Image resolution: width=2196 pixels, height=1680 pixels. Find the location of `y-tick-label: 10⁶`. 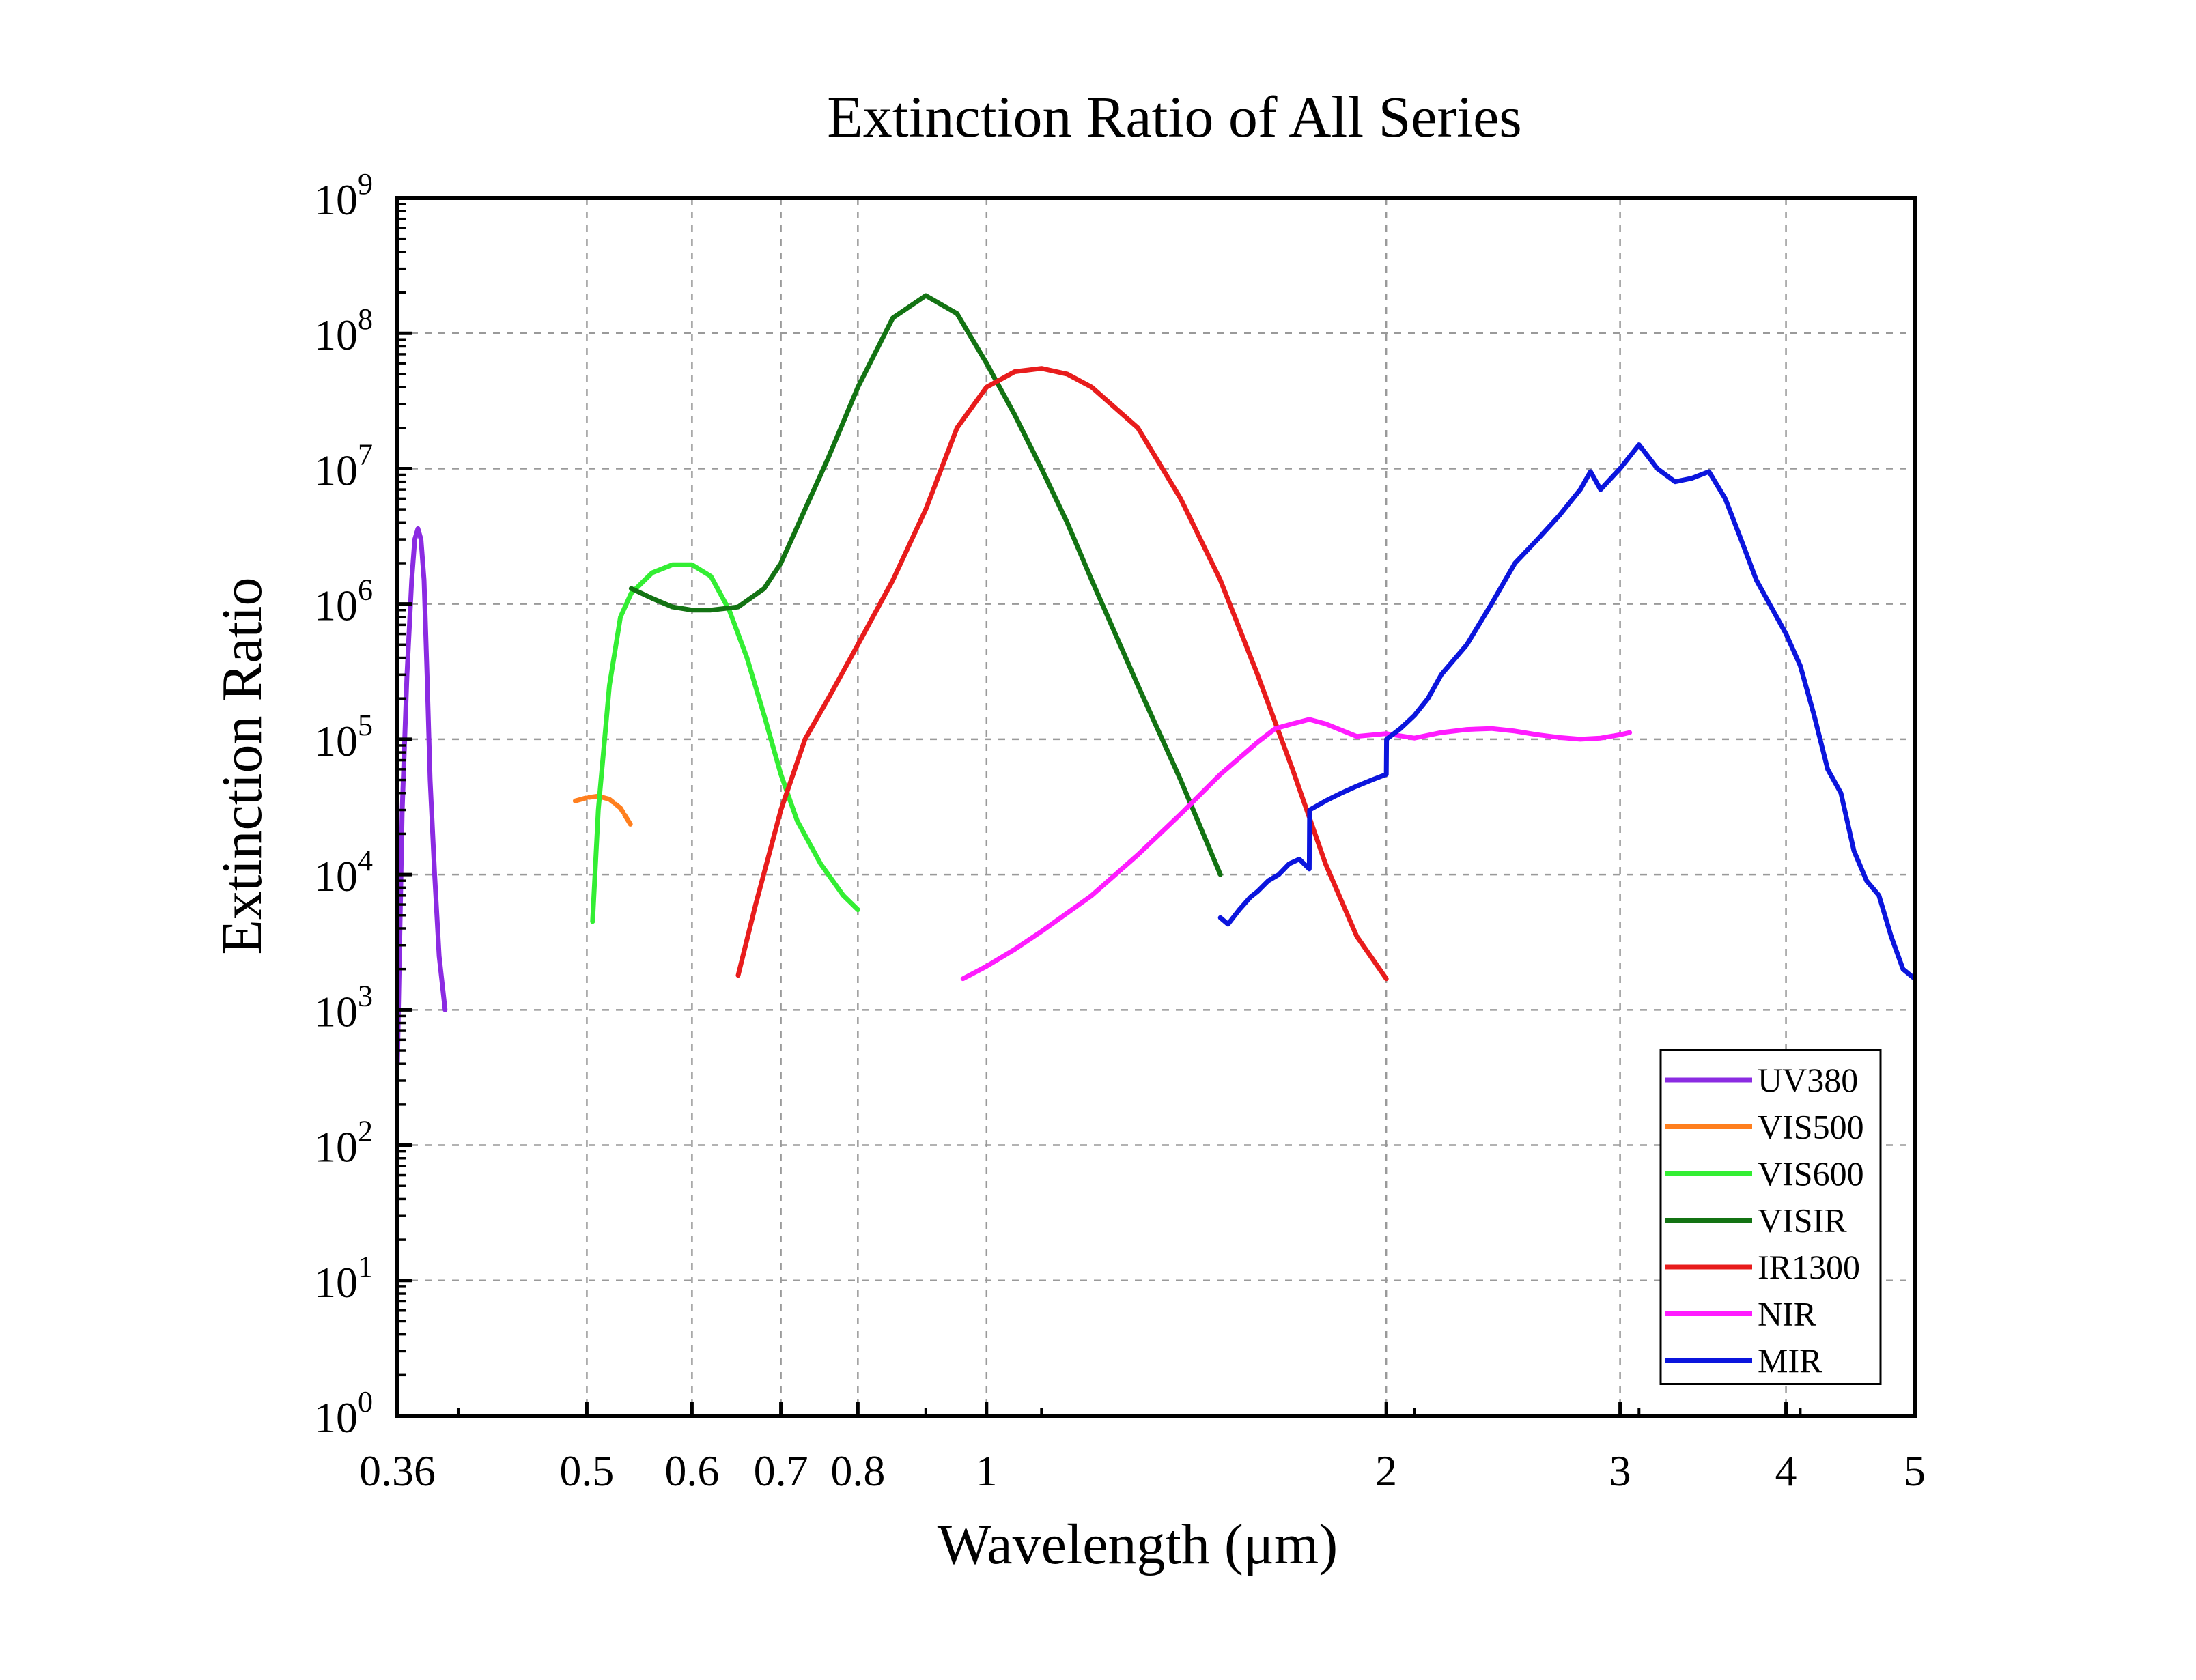

y-tick-label: 10⁶ is located at coordinates (344, 601).